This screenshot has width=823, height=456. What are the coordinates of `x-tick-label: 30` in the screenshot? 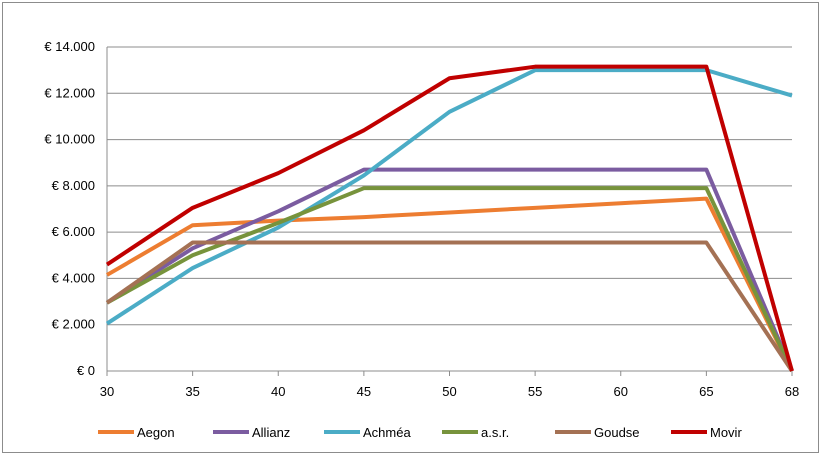 It's located at (107, 391).